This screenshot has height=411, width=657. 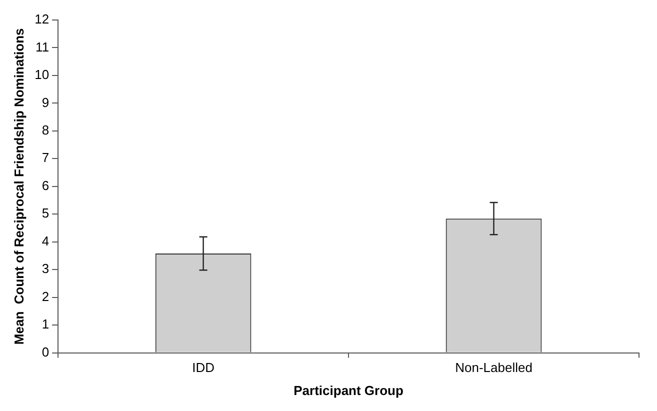 I want to click on y-tick-label: 2, so click(x=46, y=296).